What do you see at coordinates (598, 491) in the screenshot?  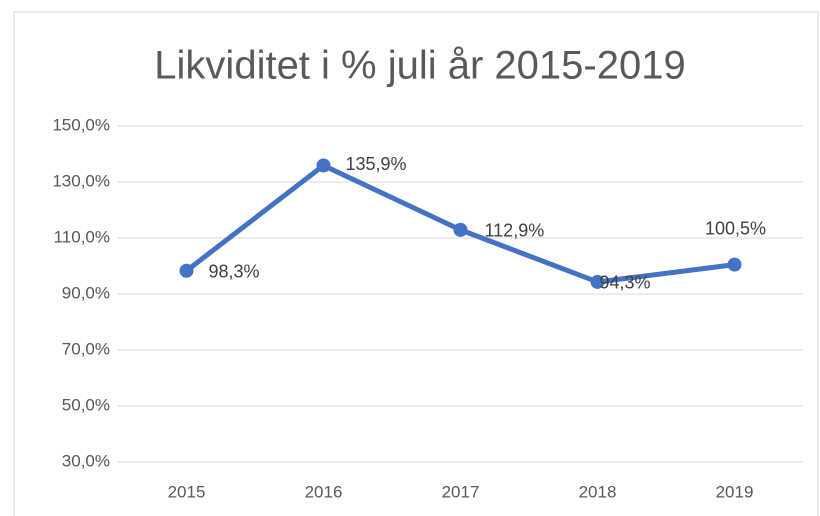 I see `x-tick-label: 2018` at bounding box center [598, 491].